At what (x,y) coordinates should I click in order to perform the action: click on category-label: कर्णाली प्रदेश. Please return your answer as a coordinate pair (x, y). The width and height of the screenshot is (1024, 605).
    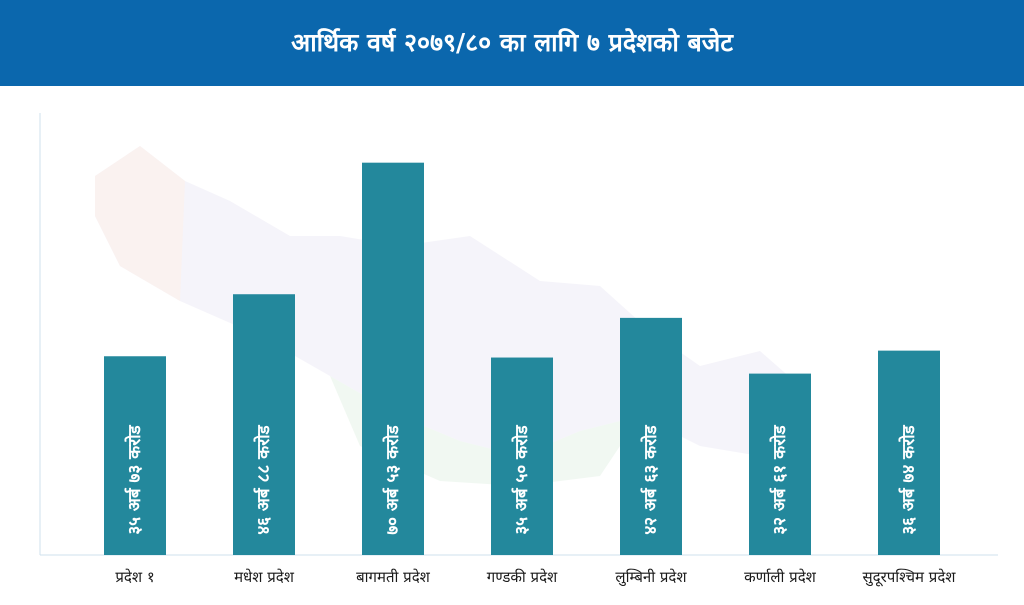
    Looking at the image, I should click on (780, 577).